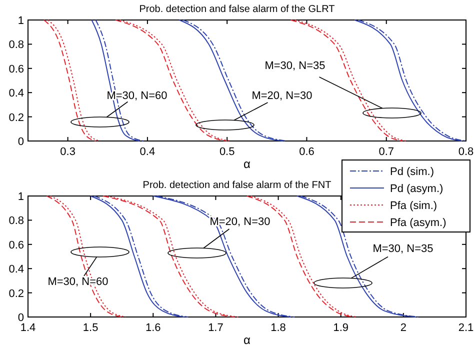 Image resolution: width=474 pixels, height=347 pixels. Describe the element at coordinates (418, 223) in the screenshot. I see `legend-label: Pfa (asym.)` at that location.